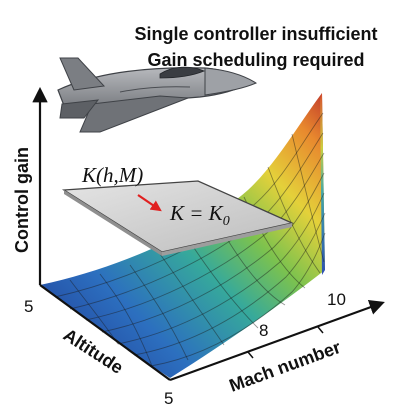  What do you see at coordinates (196, 213) in the screenshot?
I see `fixed-gain-main: K = K` at bounding box center [196, 213].